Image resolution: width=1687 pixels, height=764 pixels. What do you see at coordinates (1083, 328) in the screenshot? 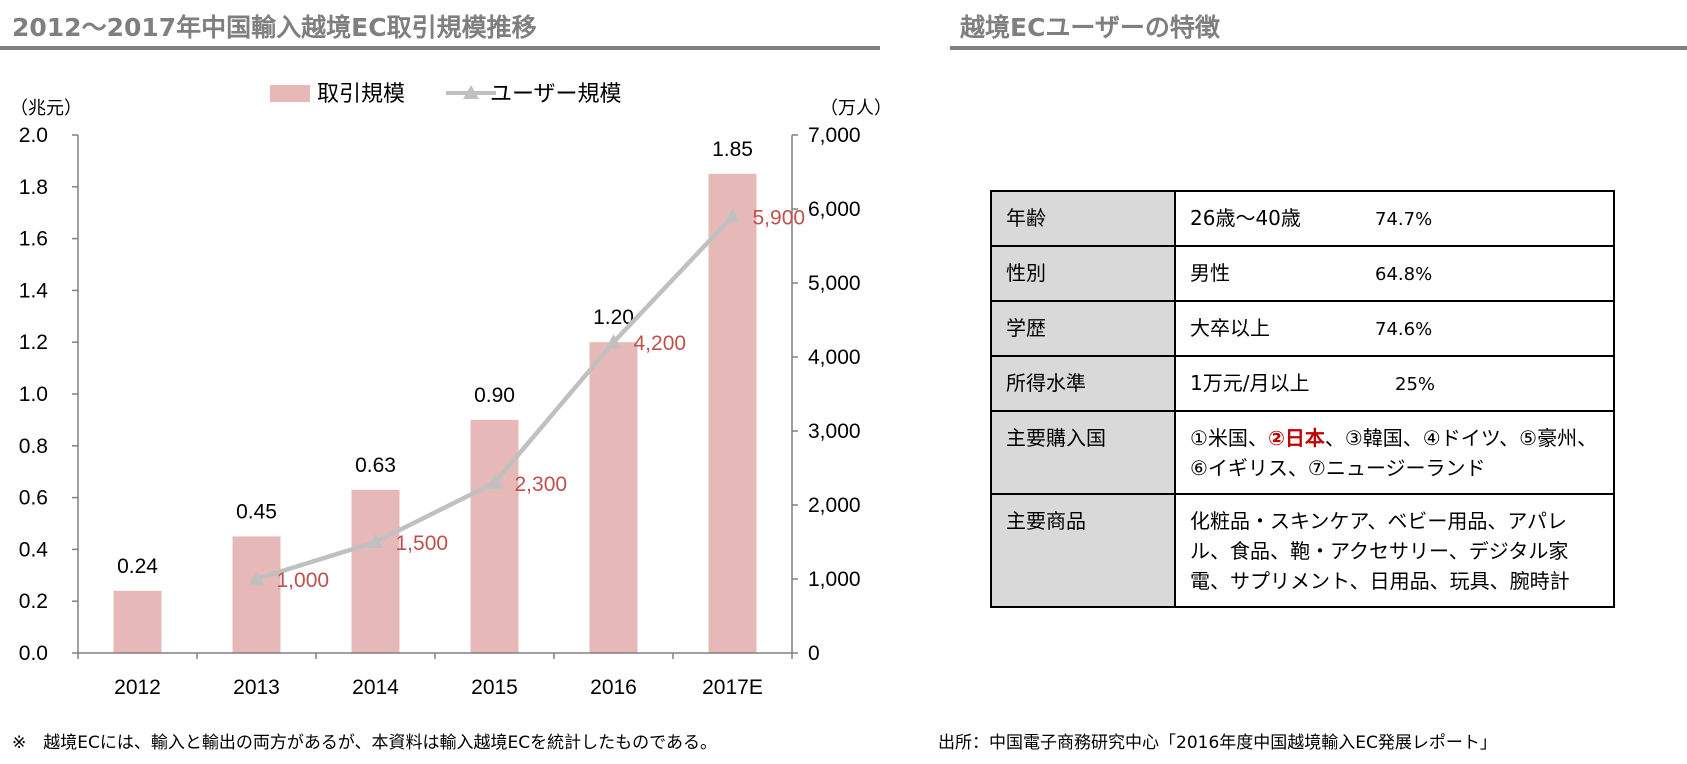
I see `row-label: 学歴` at bounding box center [1083, 328].